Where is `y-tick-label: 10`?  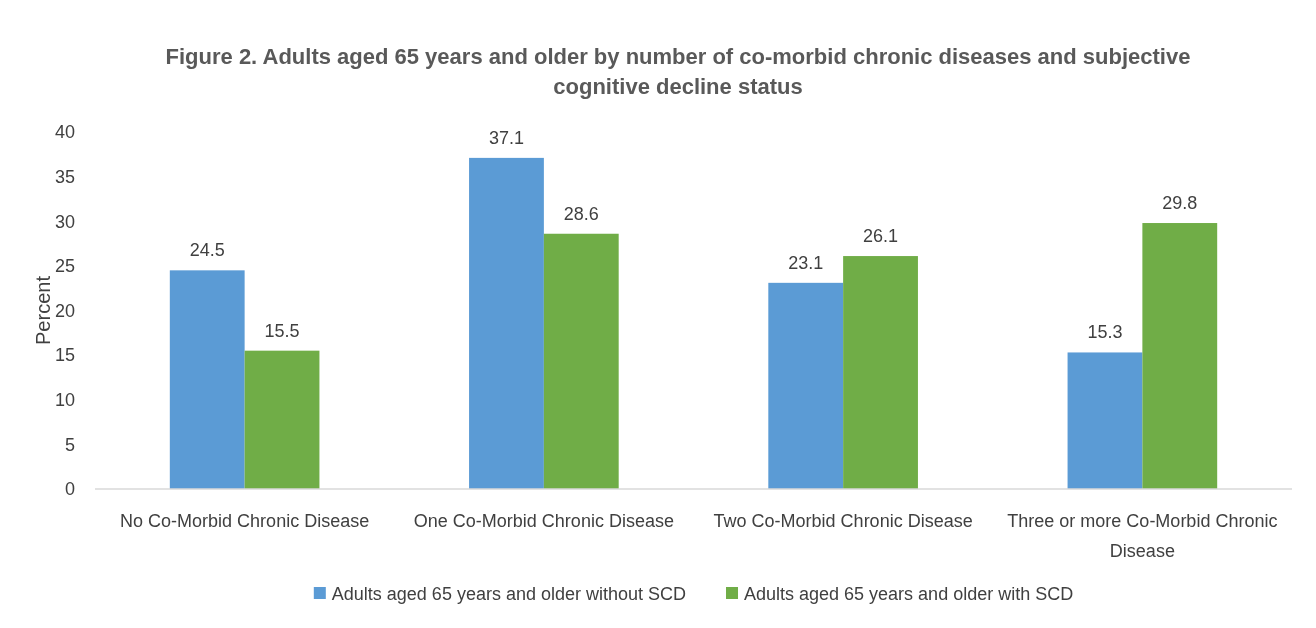
y-tick-label: 10 is located at coordinates (64, 400).